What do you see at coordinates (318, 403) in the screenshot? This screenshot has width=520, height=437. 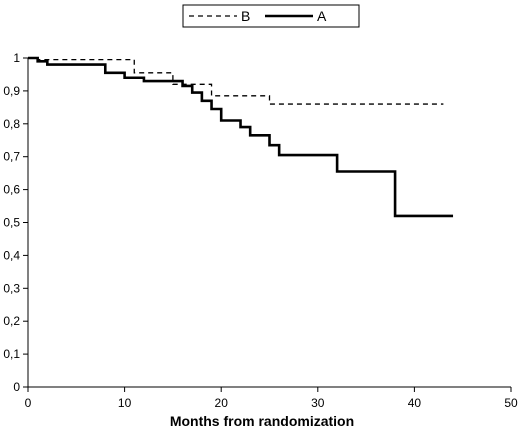 I see `x-tick-label: 30` at bounding box center [318, 403].